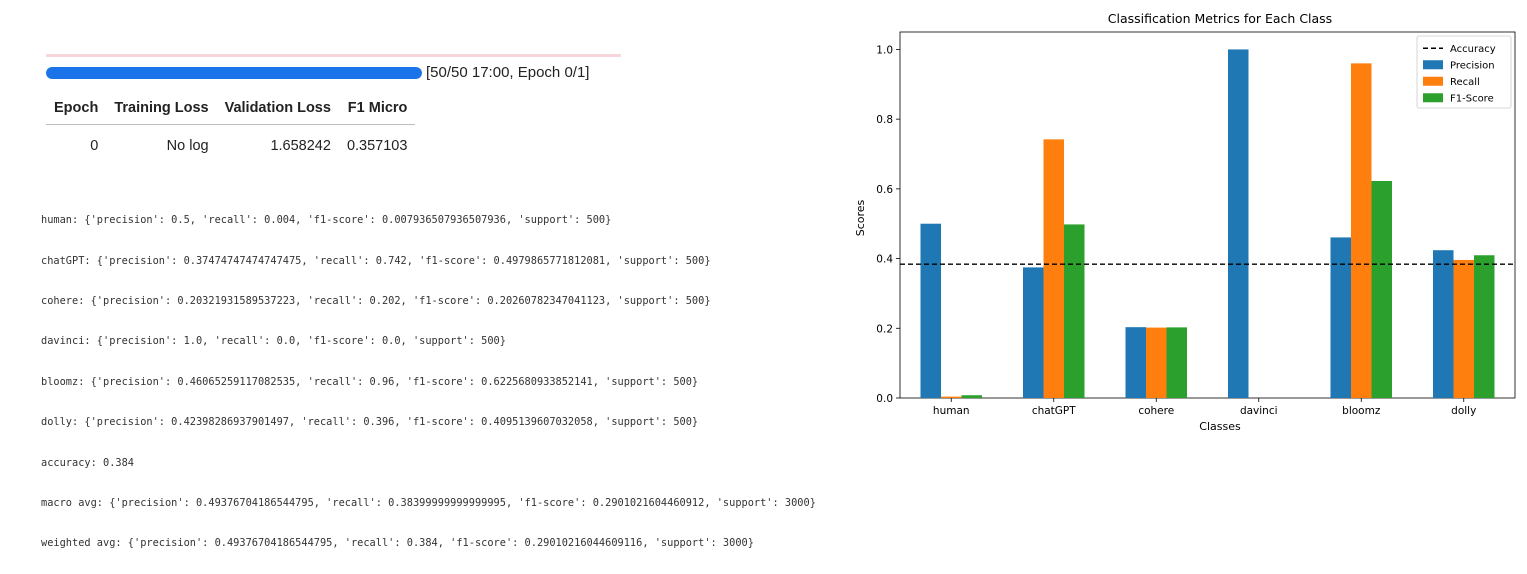 This screenshot has width=1527, height=574. What do you see at coordinates (884, 50) in the screenshot?
I see `y-tick-label: 1.0` at bounding box center [884, 50].